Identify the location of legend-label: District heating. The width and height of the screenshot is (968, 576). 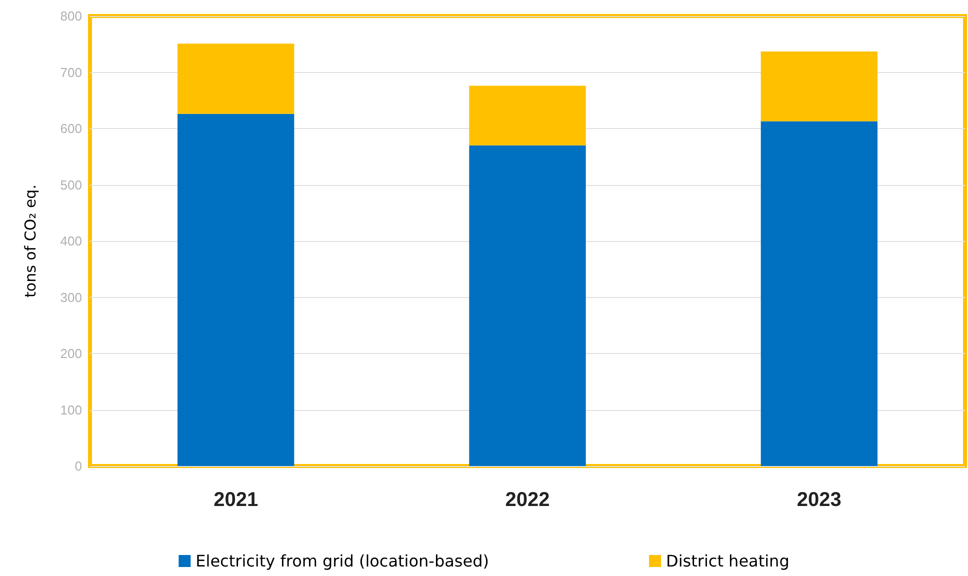
(728, 561).